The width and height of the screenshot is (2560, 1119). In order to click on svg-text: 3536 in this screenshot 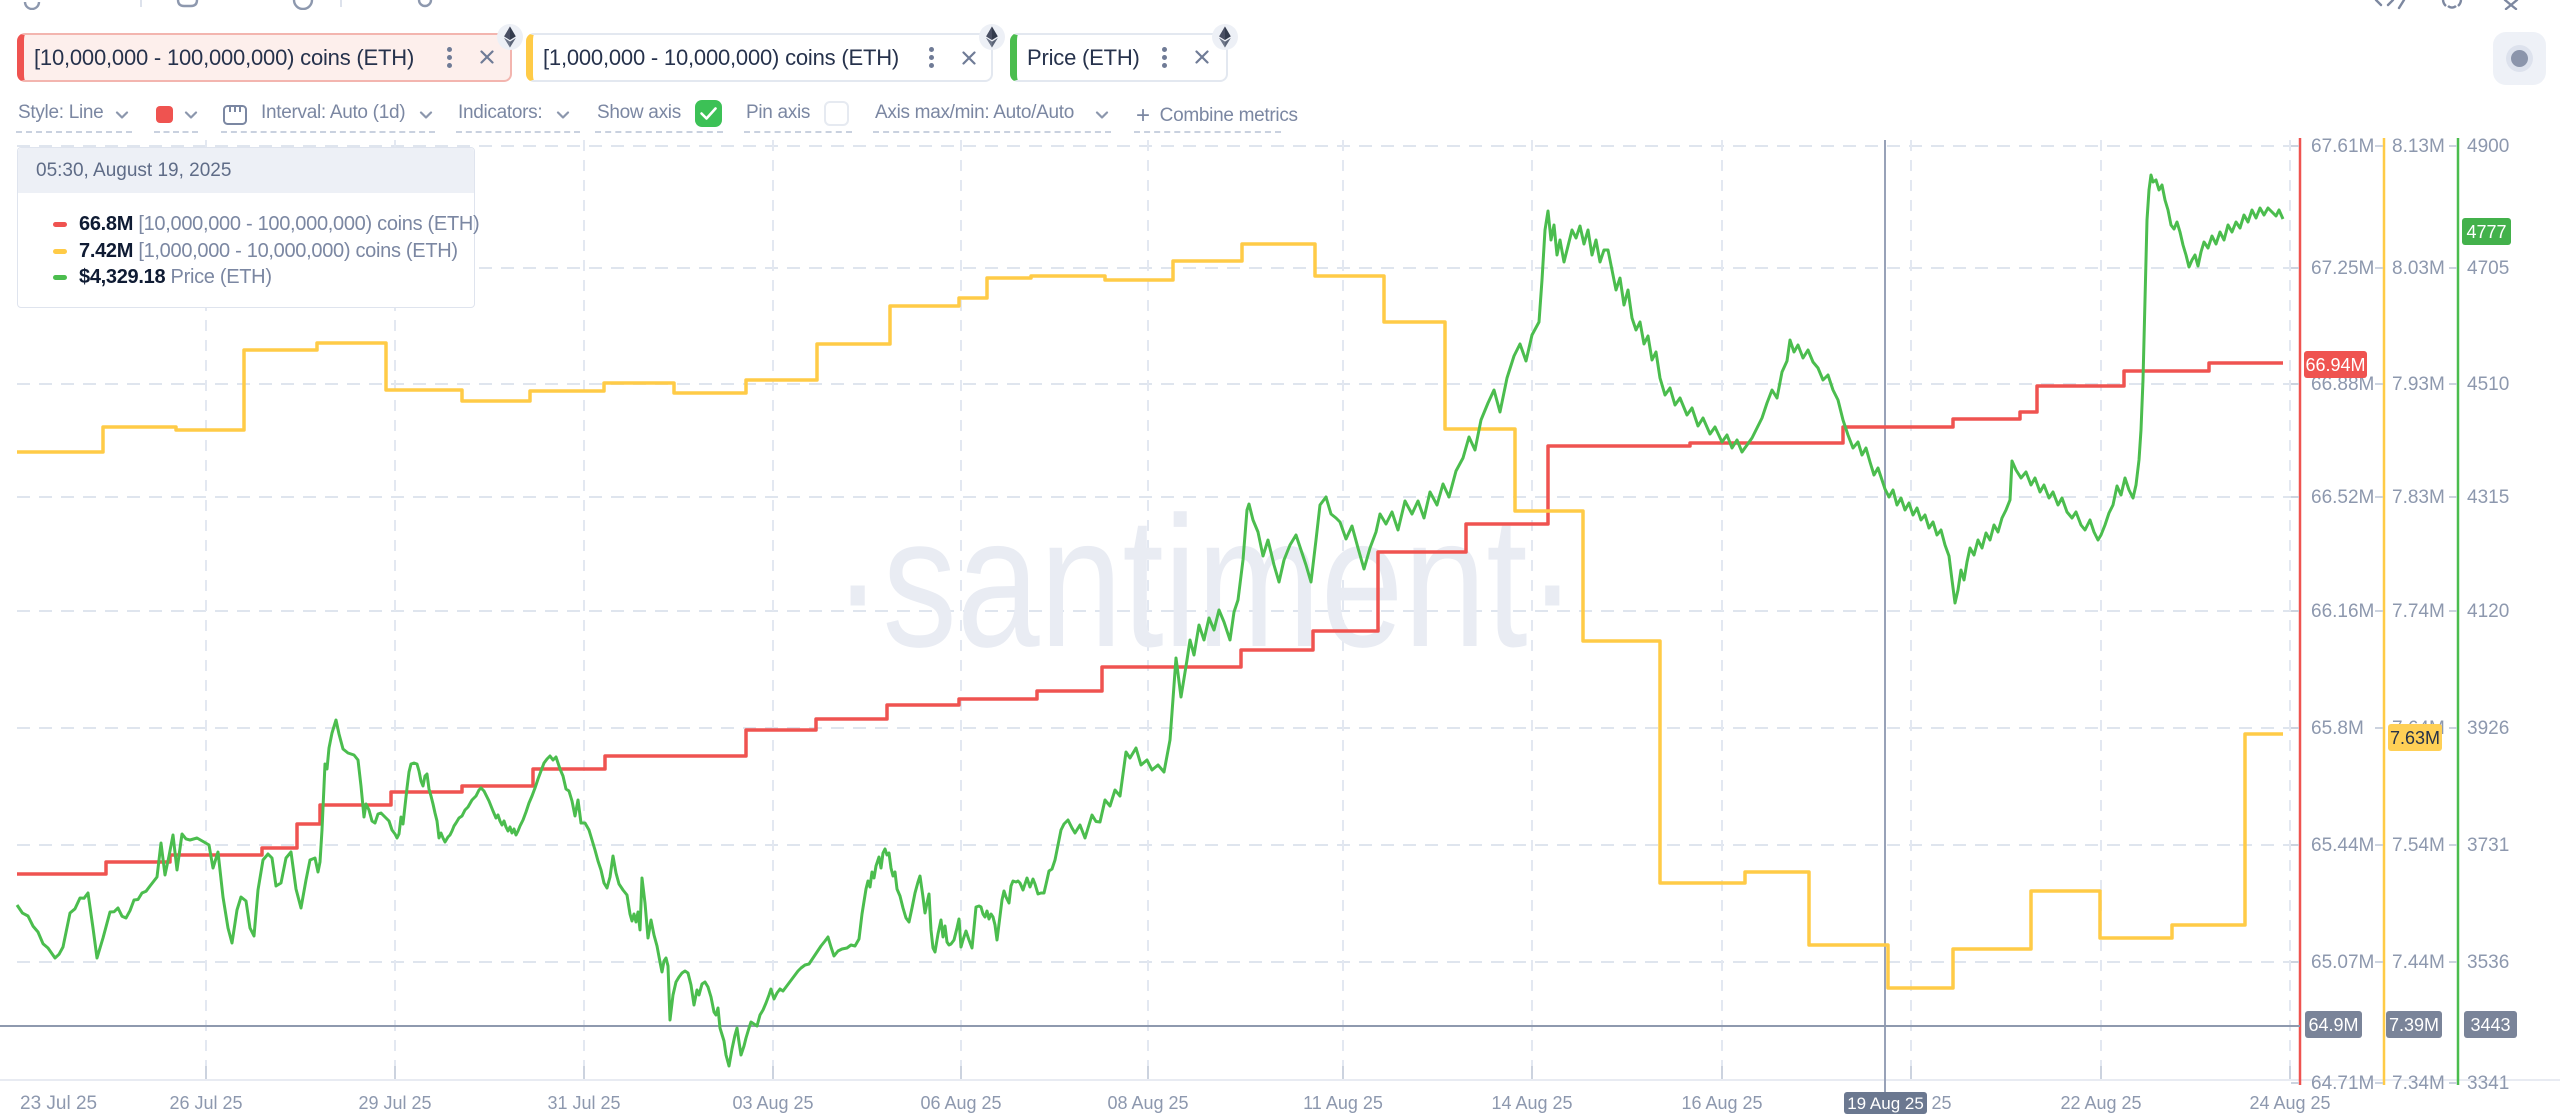, I will do `click(2488, 962)`.